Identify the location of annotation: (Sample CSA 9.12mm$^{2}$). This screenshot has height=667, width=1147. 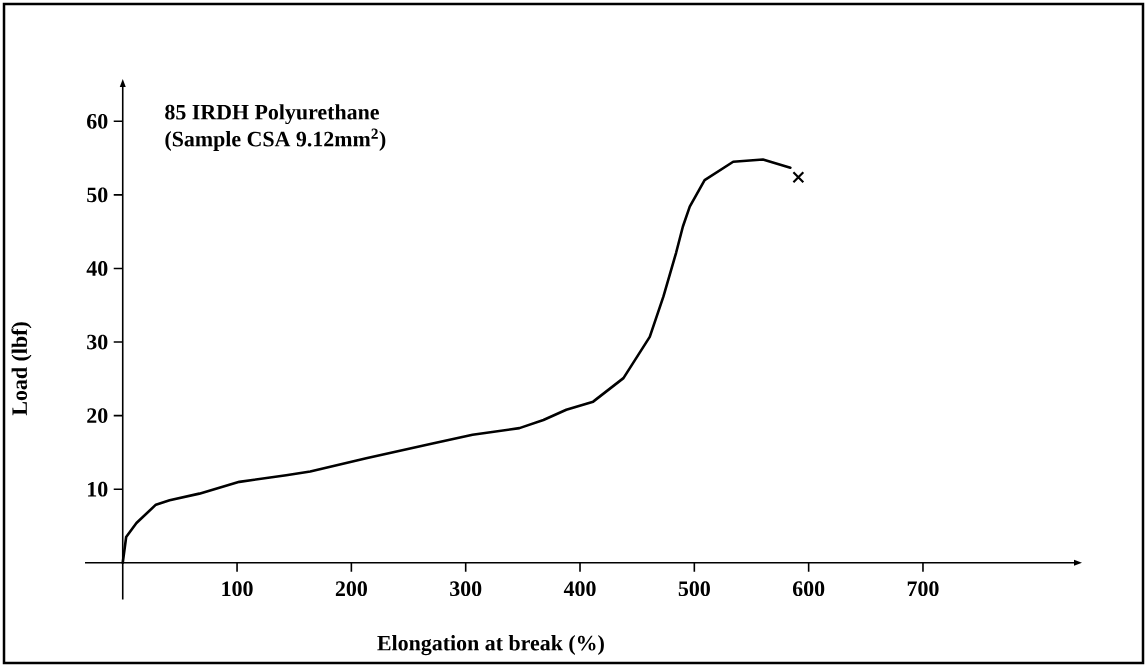
(275, 139).